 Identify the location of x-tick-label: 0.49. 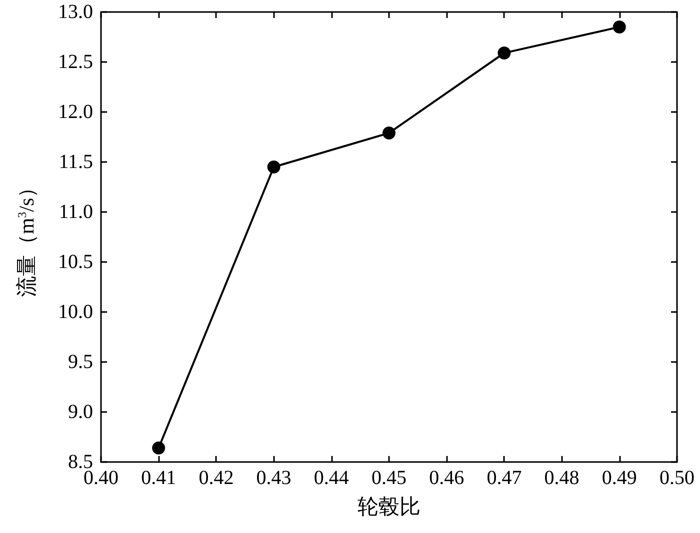
(619, 478).